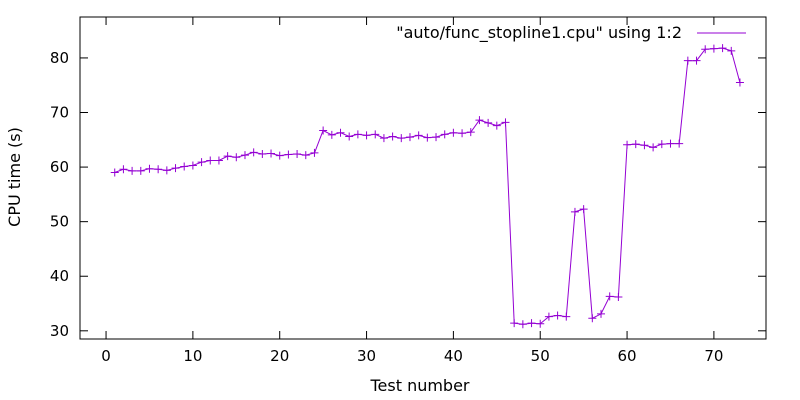 The height and width of the screenshot is (400, 800). Describe the element at coordinates (713, 356) in the screenshot. I see `x-tick-label: 70` at that location.